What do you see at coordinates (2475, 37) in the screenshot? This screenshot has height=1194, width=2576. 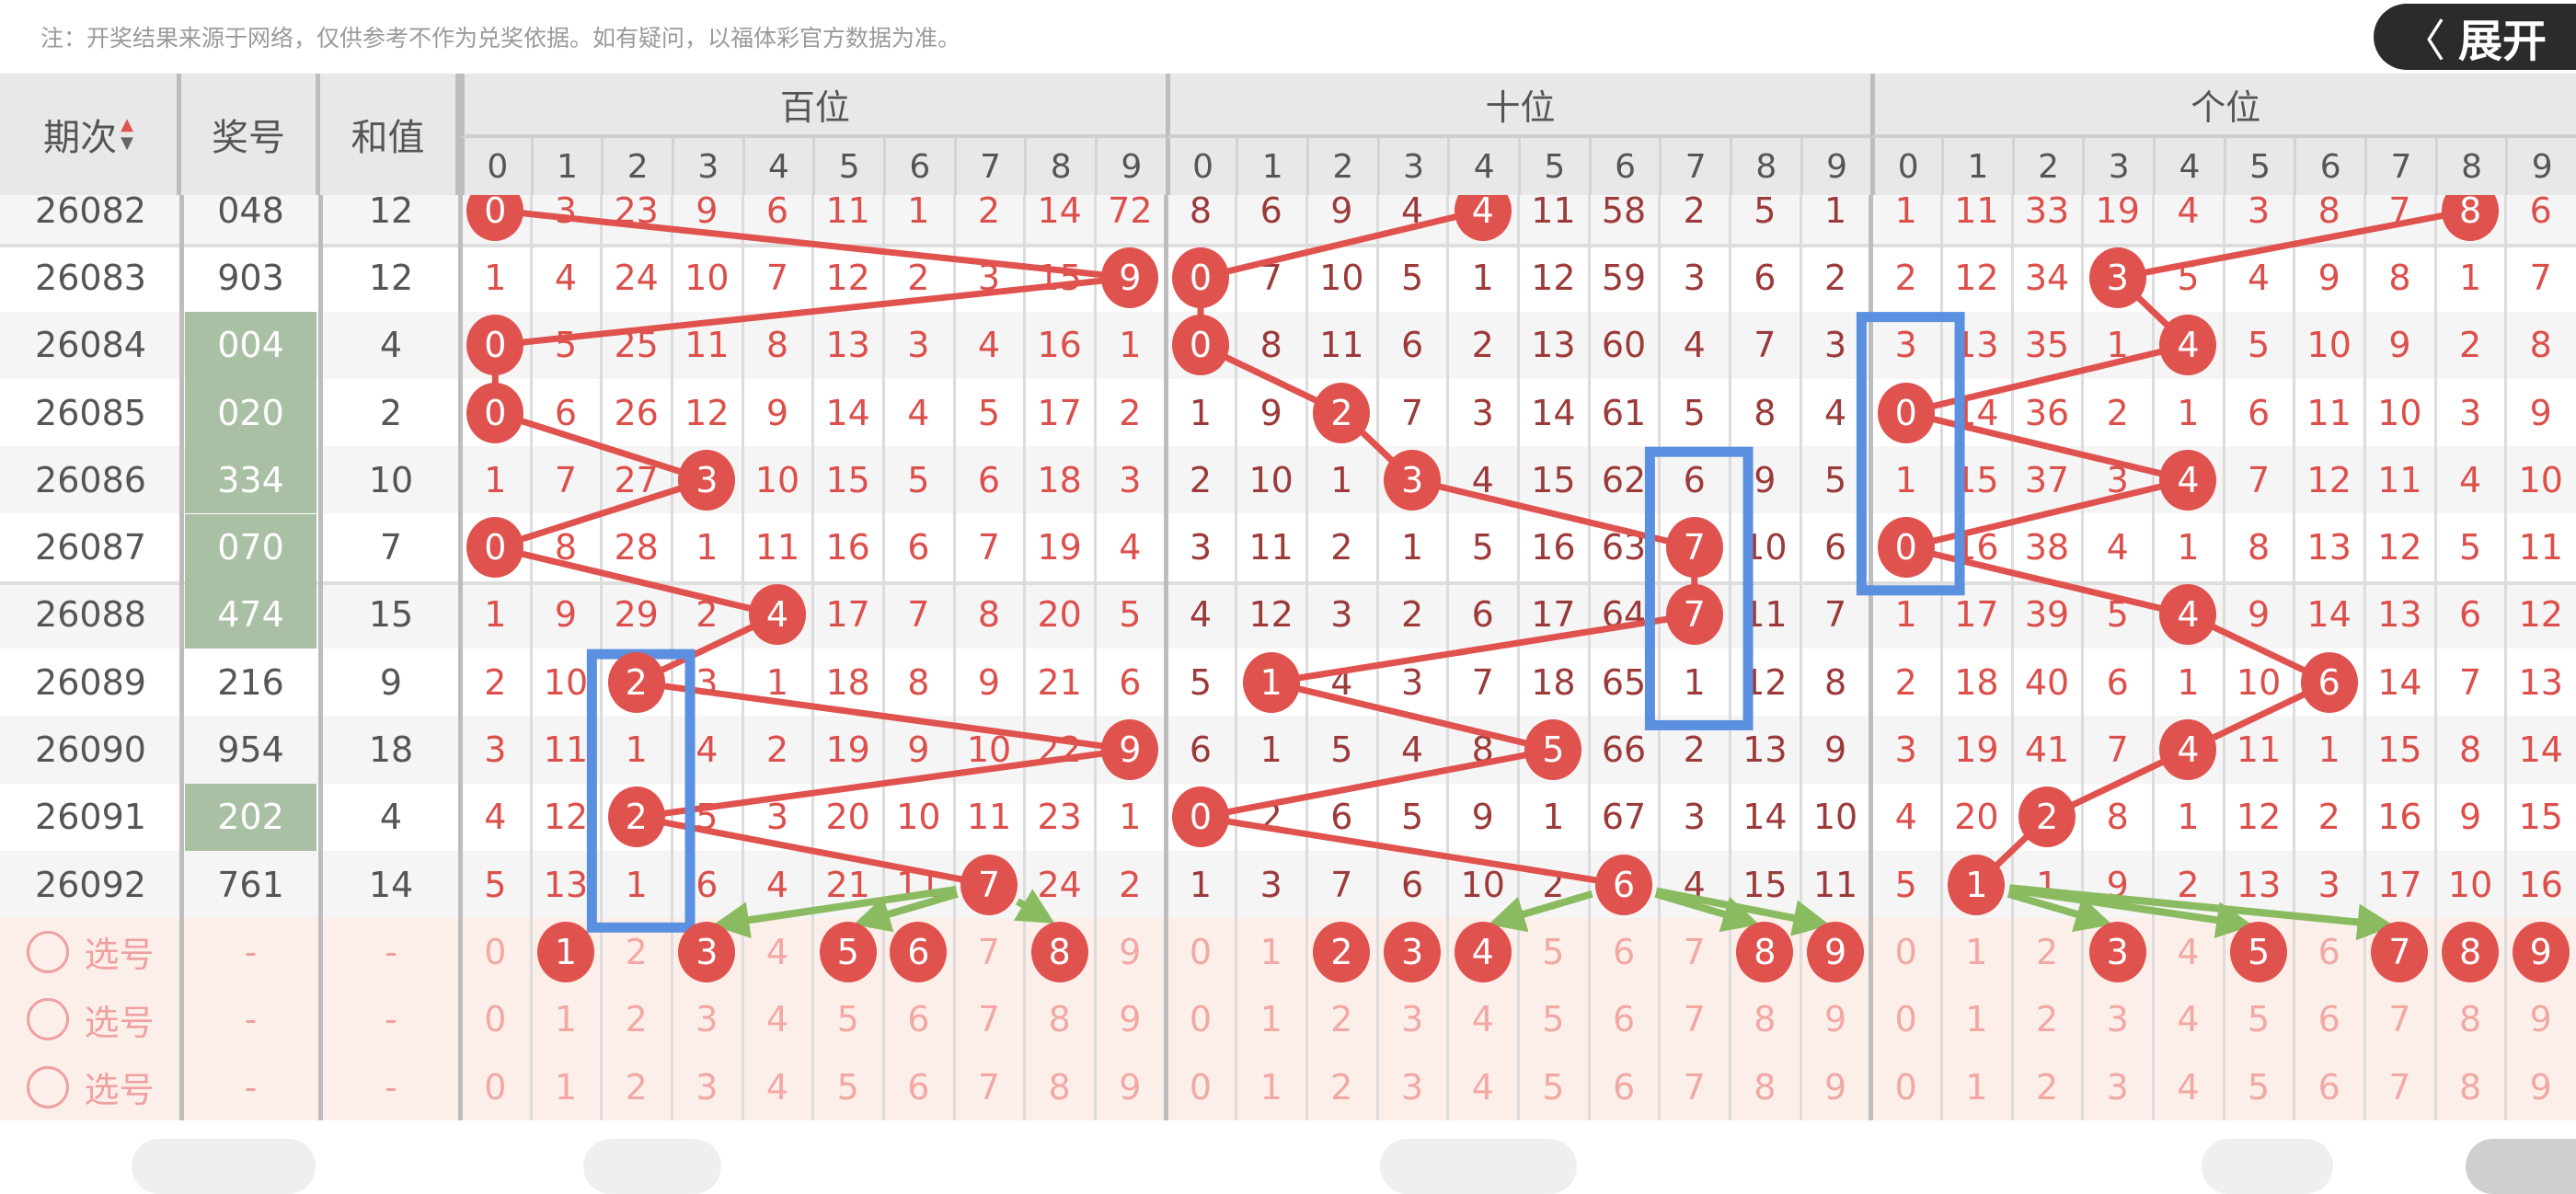 I see `expand-button: 〈 展开` at bounding box center [2475, 37].